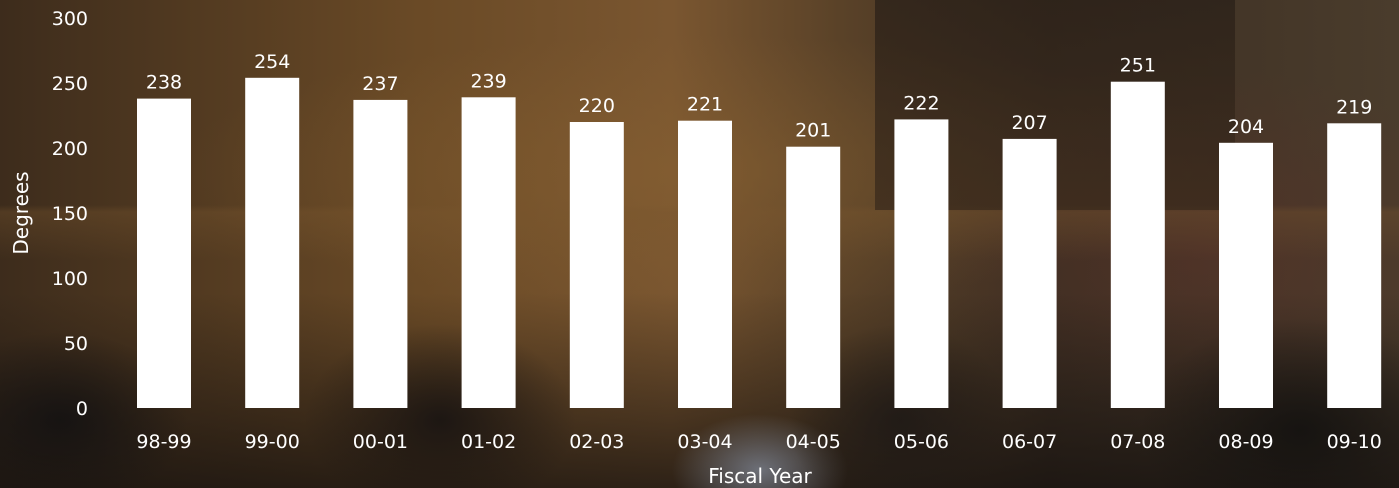  Describe the element at coordinates (1354, 107) in the screenshot. I see `data-label-09-10: 219` at that location.